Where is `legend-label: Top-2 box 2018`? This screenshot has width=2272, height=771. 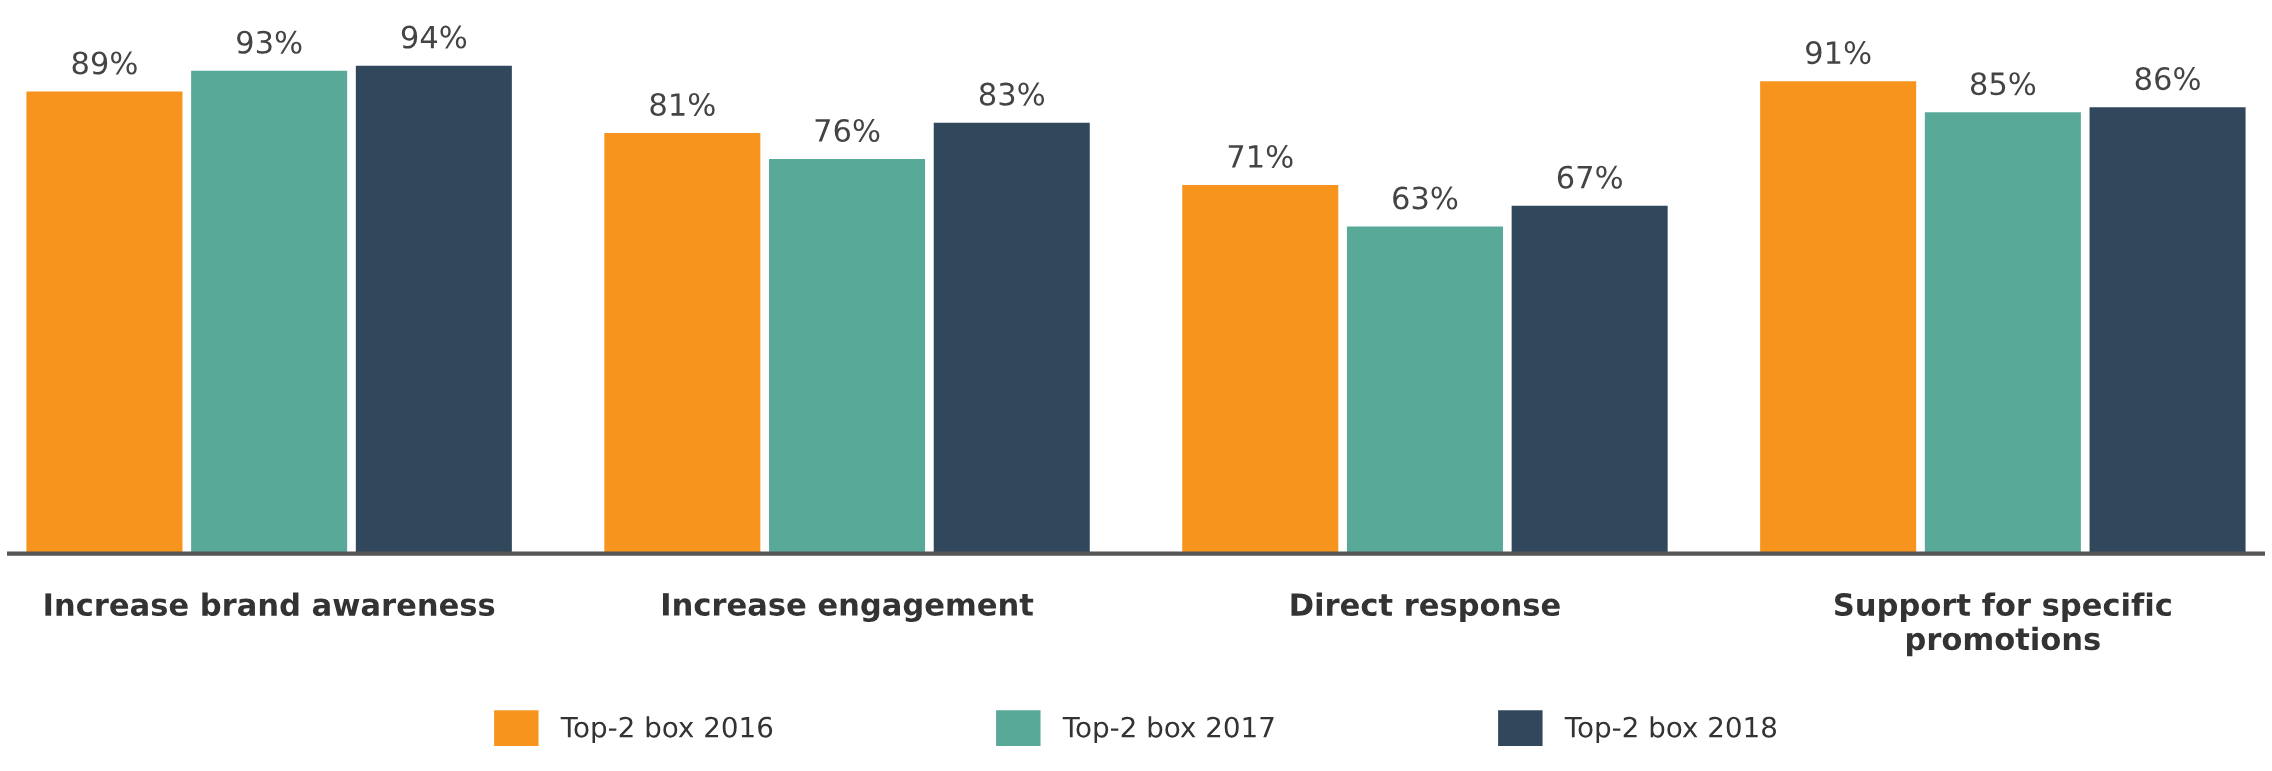
legend-label: Top-2 box 2018 is located at coordinates (1670, 730).